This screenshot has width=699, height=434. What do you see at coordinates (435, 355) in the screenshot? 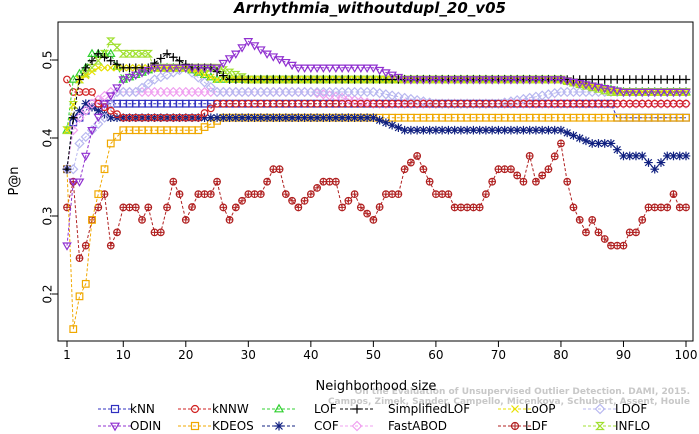
I see `x-tick-label: 60` at bounding box center [435, 355].